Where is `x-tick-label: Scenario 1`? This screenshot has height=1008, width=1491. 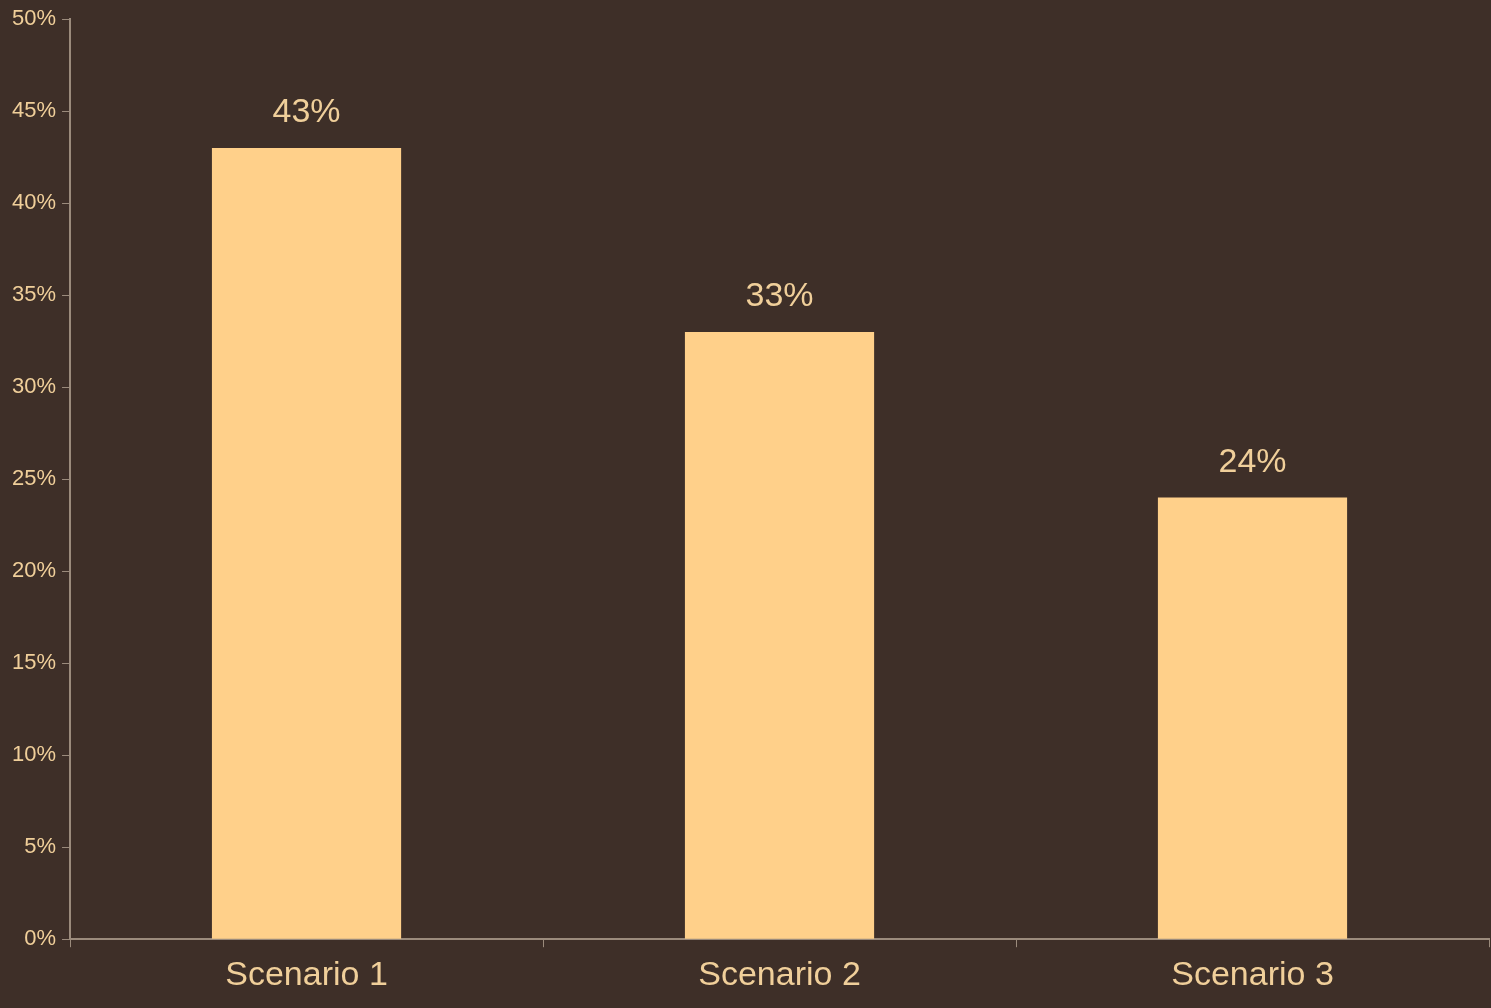
x-tick-label: Scenario 1 is located at coordinates (306, 972).